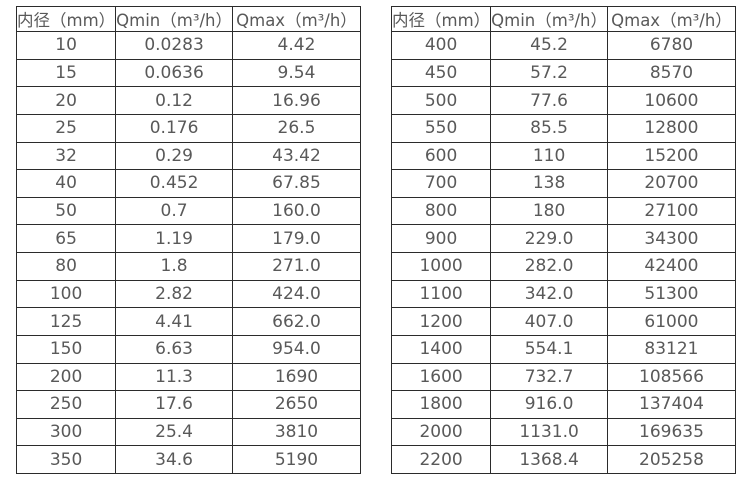  I want to click on cell-inner-diameter: 40, so click(66, 183).